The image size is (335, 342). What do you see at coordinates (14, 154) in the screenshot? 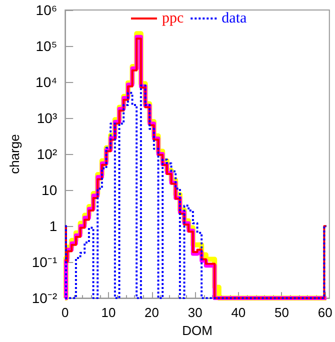
I see `y-axis-title: charge` at bounding box center [14, 154].